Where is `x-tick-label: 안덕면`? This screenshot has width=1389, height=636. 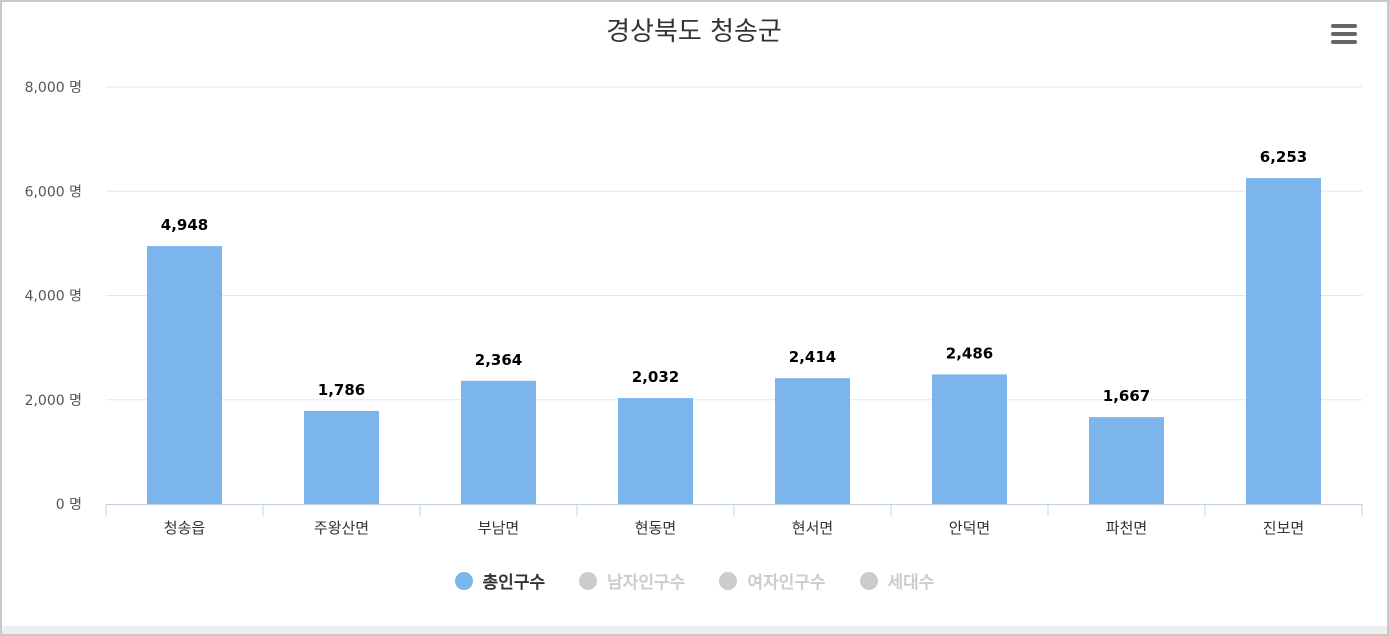 x-tick-label: 안덕면 is located at coordinates (969, 528).